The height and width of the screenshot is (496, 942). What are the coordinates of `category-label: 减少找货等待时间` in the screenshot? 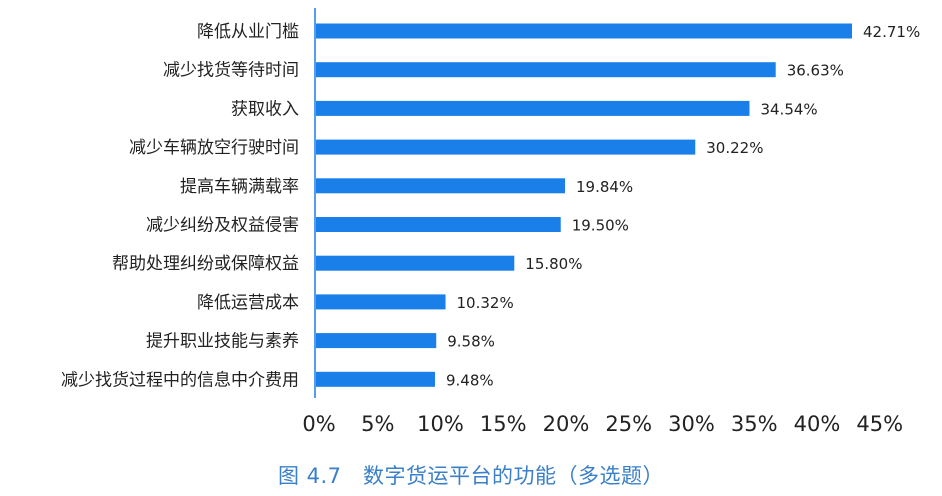 It's located at (231, 71).